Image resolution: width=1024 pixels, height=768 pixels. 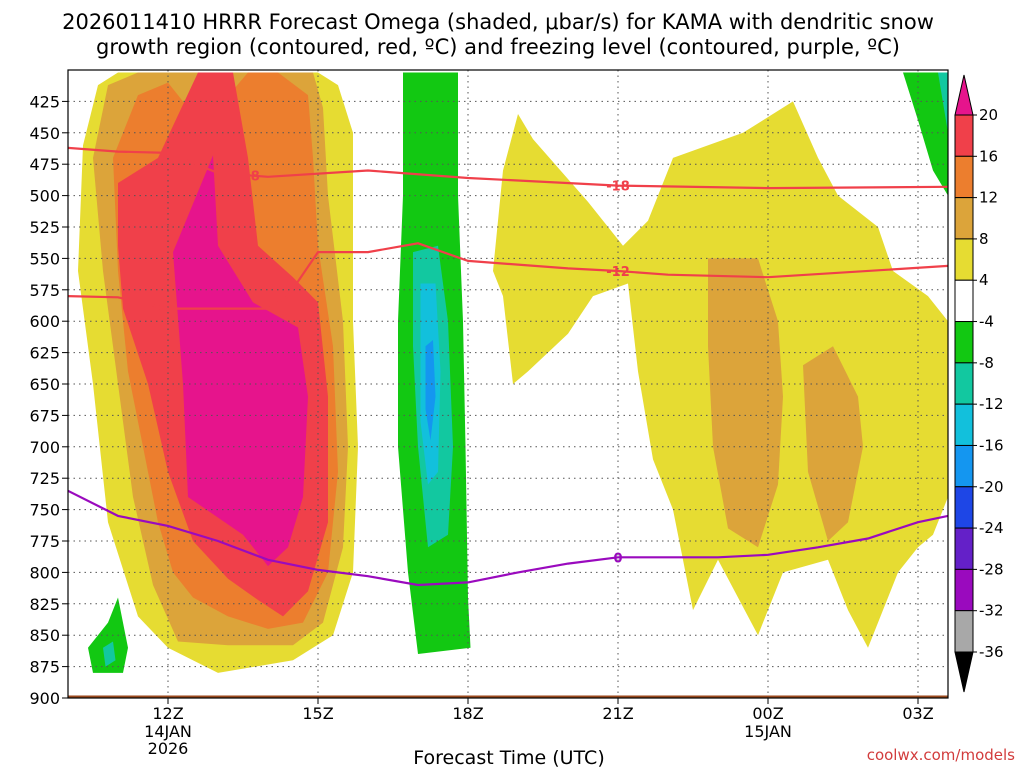 I want to click on y-tick-label-425: 425, so click(x=44, y=101).